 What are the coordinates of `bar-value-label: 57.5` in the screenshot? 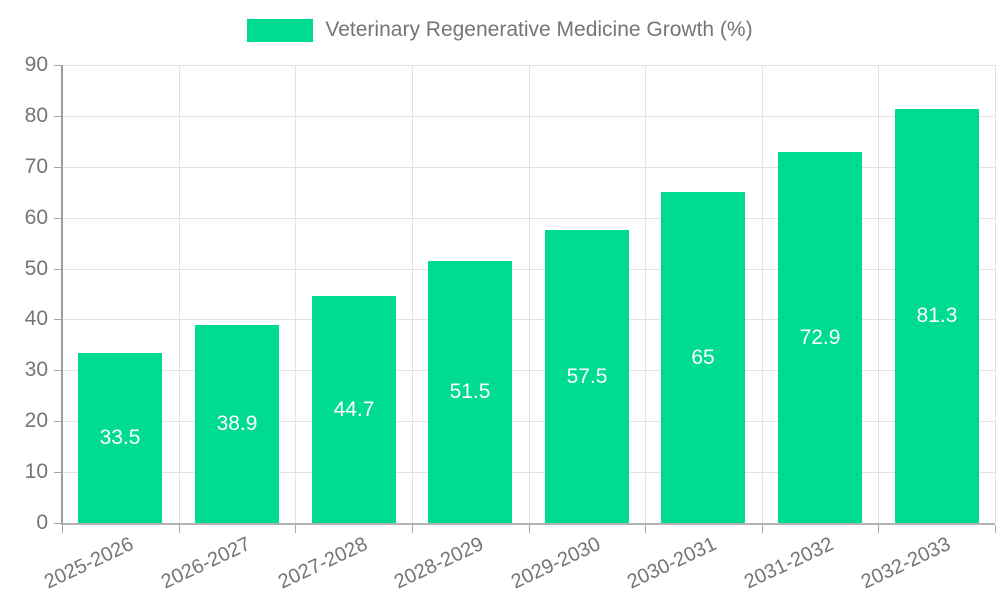 It's located at (587, 376).